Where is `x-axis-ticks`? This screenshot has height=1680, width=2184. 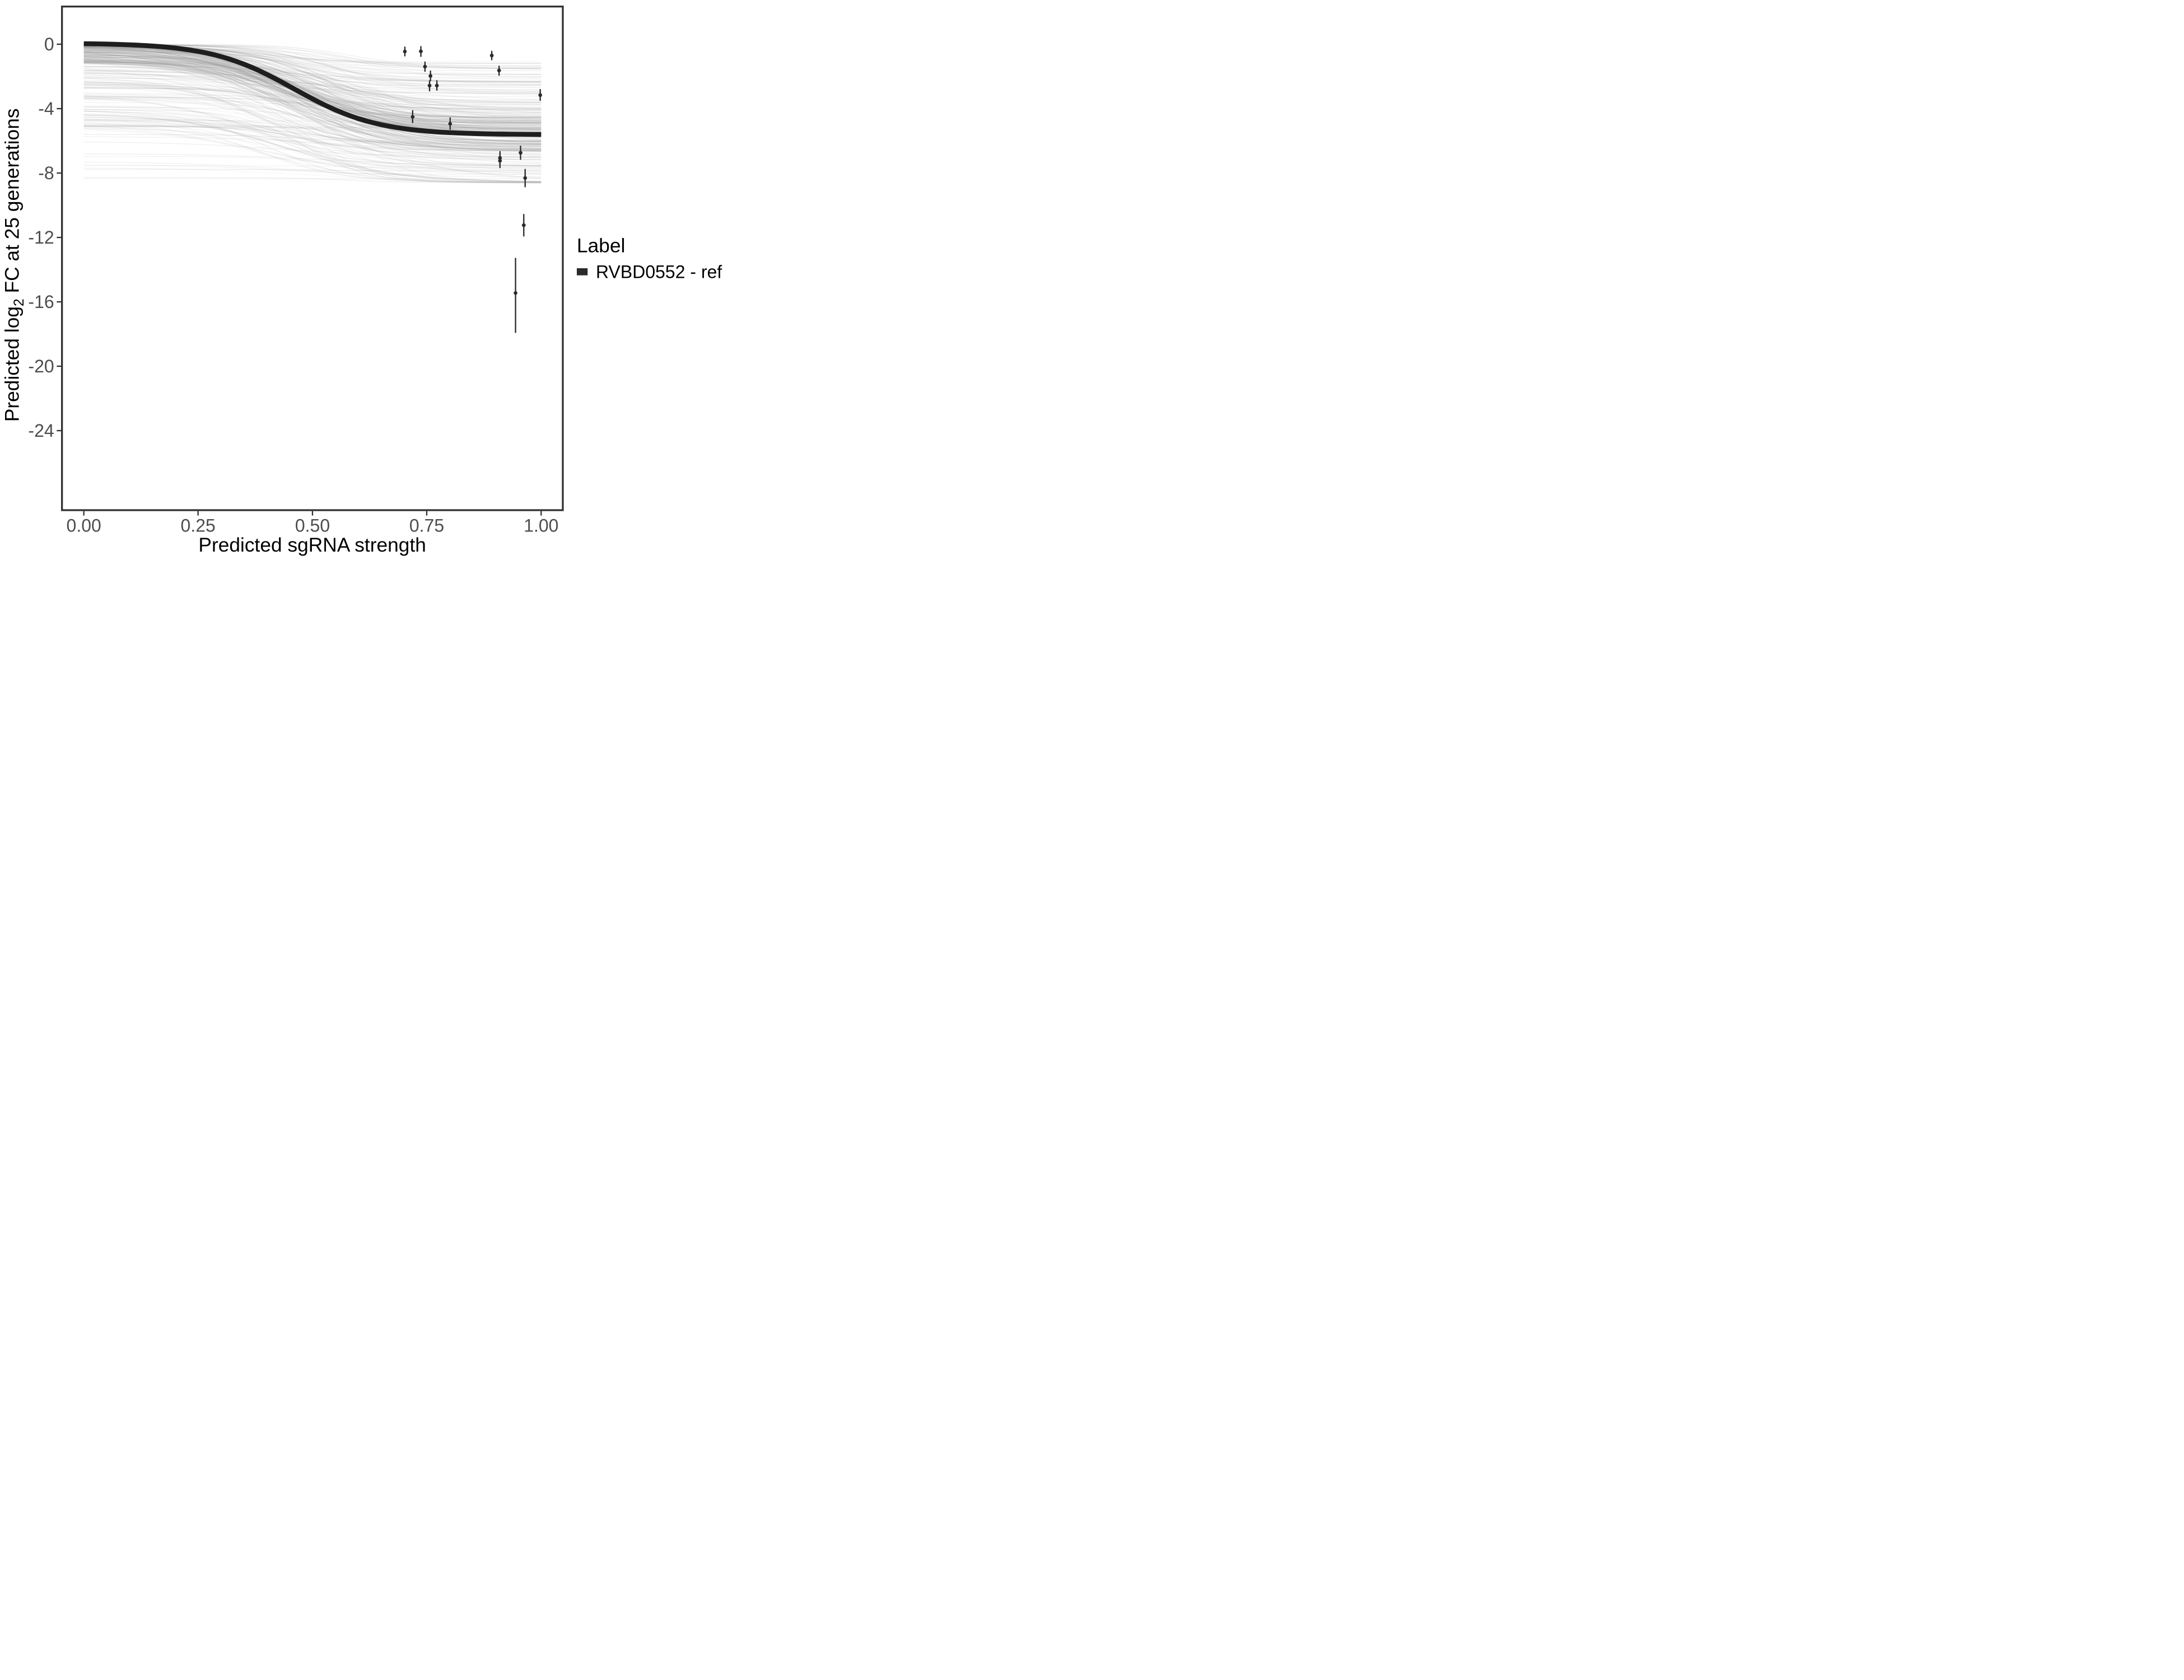
x-axis-ticks is located at coordinates (313, 514).